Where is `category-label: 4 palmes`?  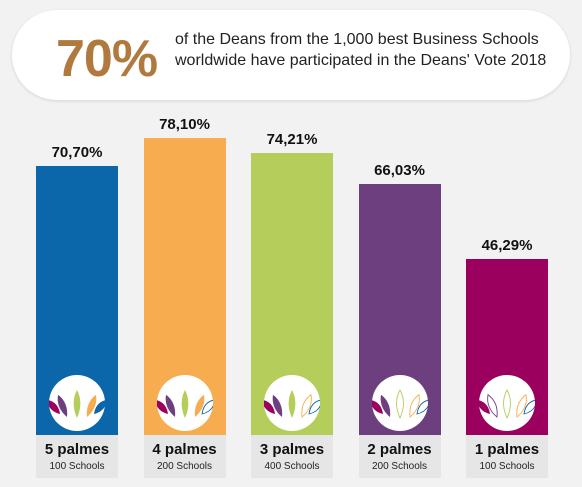 category-label: 4 palmes is located at coordinates (184, 449).